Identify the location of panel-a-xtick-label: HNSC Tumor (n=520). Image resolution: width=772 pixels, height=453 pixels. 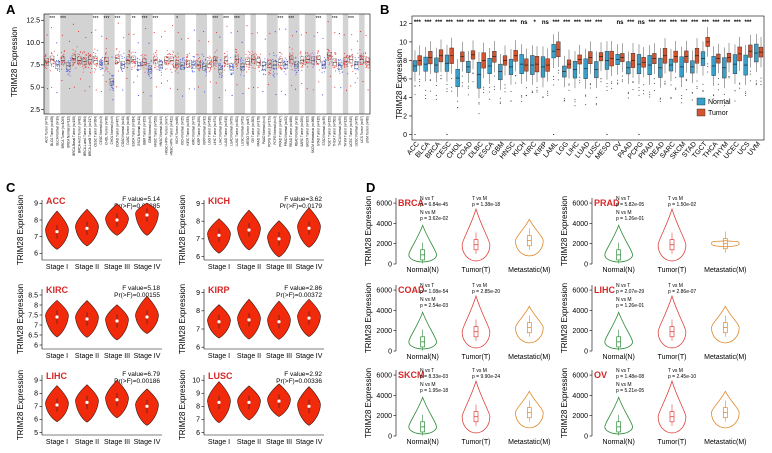
(155, 131).